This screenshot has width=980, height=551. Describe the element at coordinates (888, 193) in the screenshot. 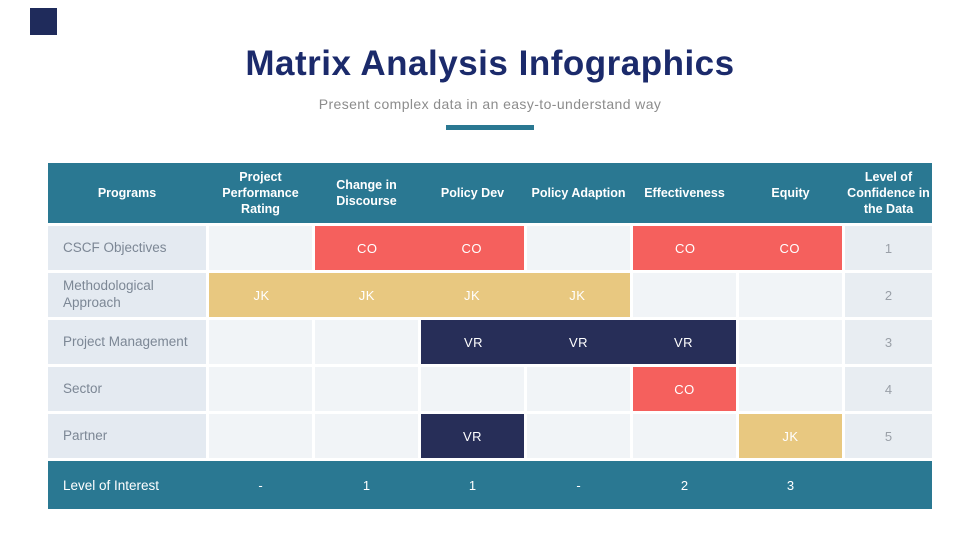

I see `column-header-confidence: Level of Confidence in the Data` at that location.